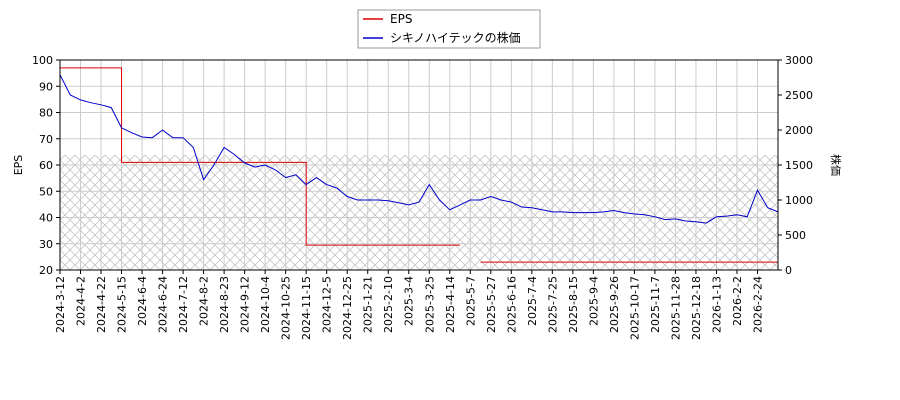  Describe the element at coordinates (737, 301) in the screenshot. I see `x-tick-label: 2026-2-2` at that location.